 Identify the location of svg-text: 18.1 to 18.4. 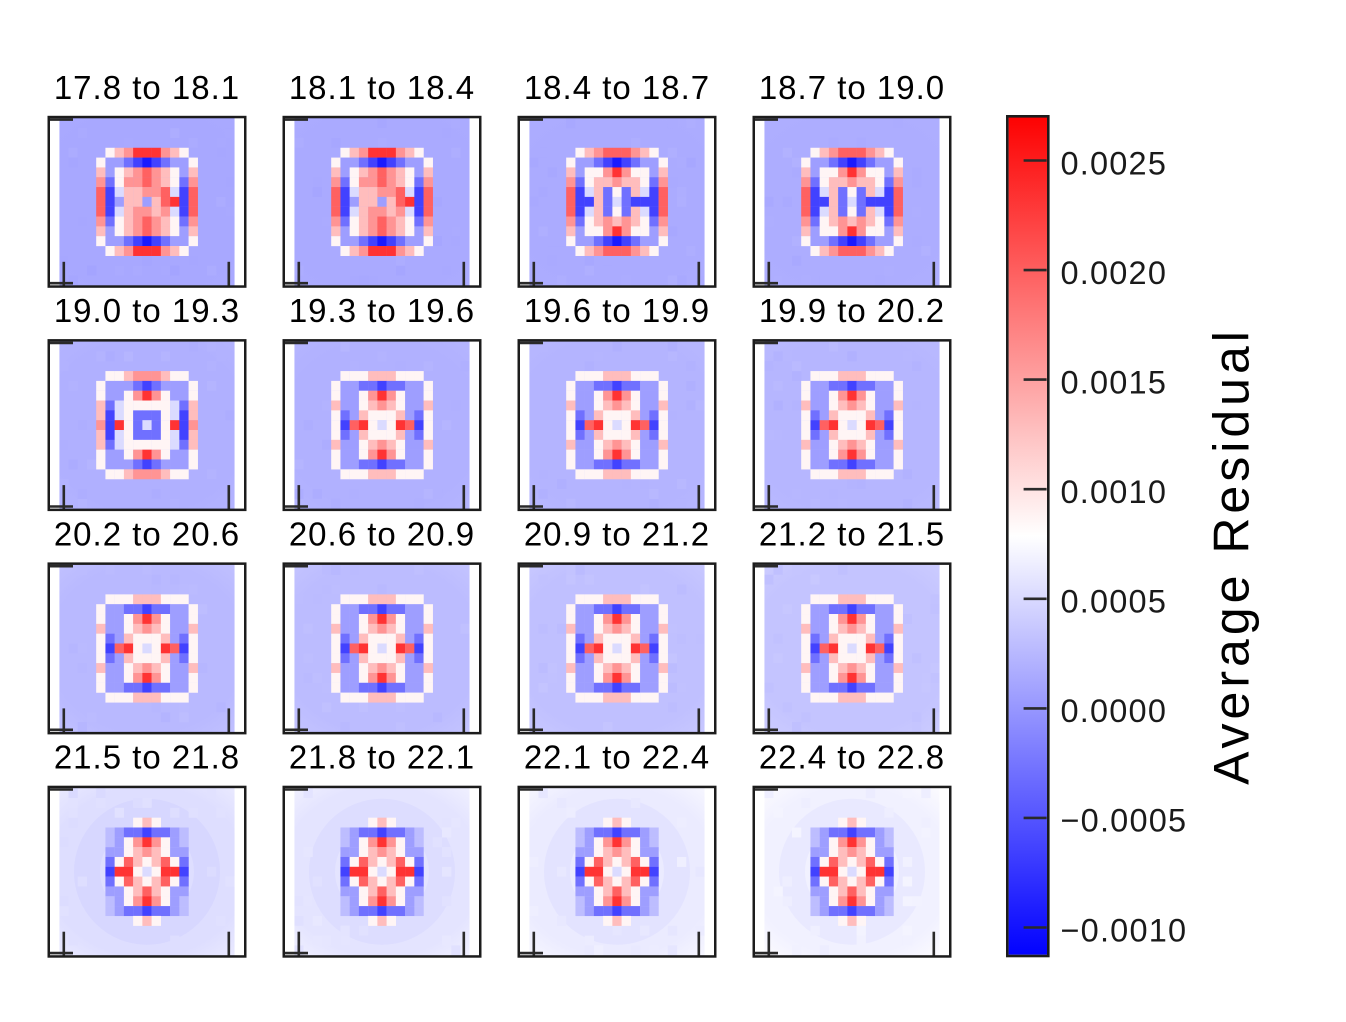
(382, 87).